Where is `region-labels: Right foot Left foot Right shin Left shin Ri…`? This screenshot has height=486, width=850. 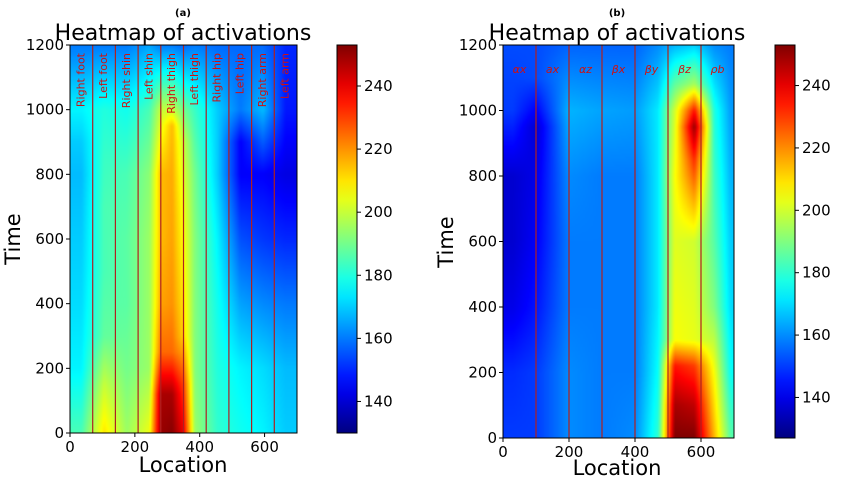 region-labels: Right foot Left foot Right shin Left shin Ri… is located at coordinates (182, 82).